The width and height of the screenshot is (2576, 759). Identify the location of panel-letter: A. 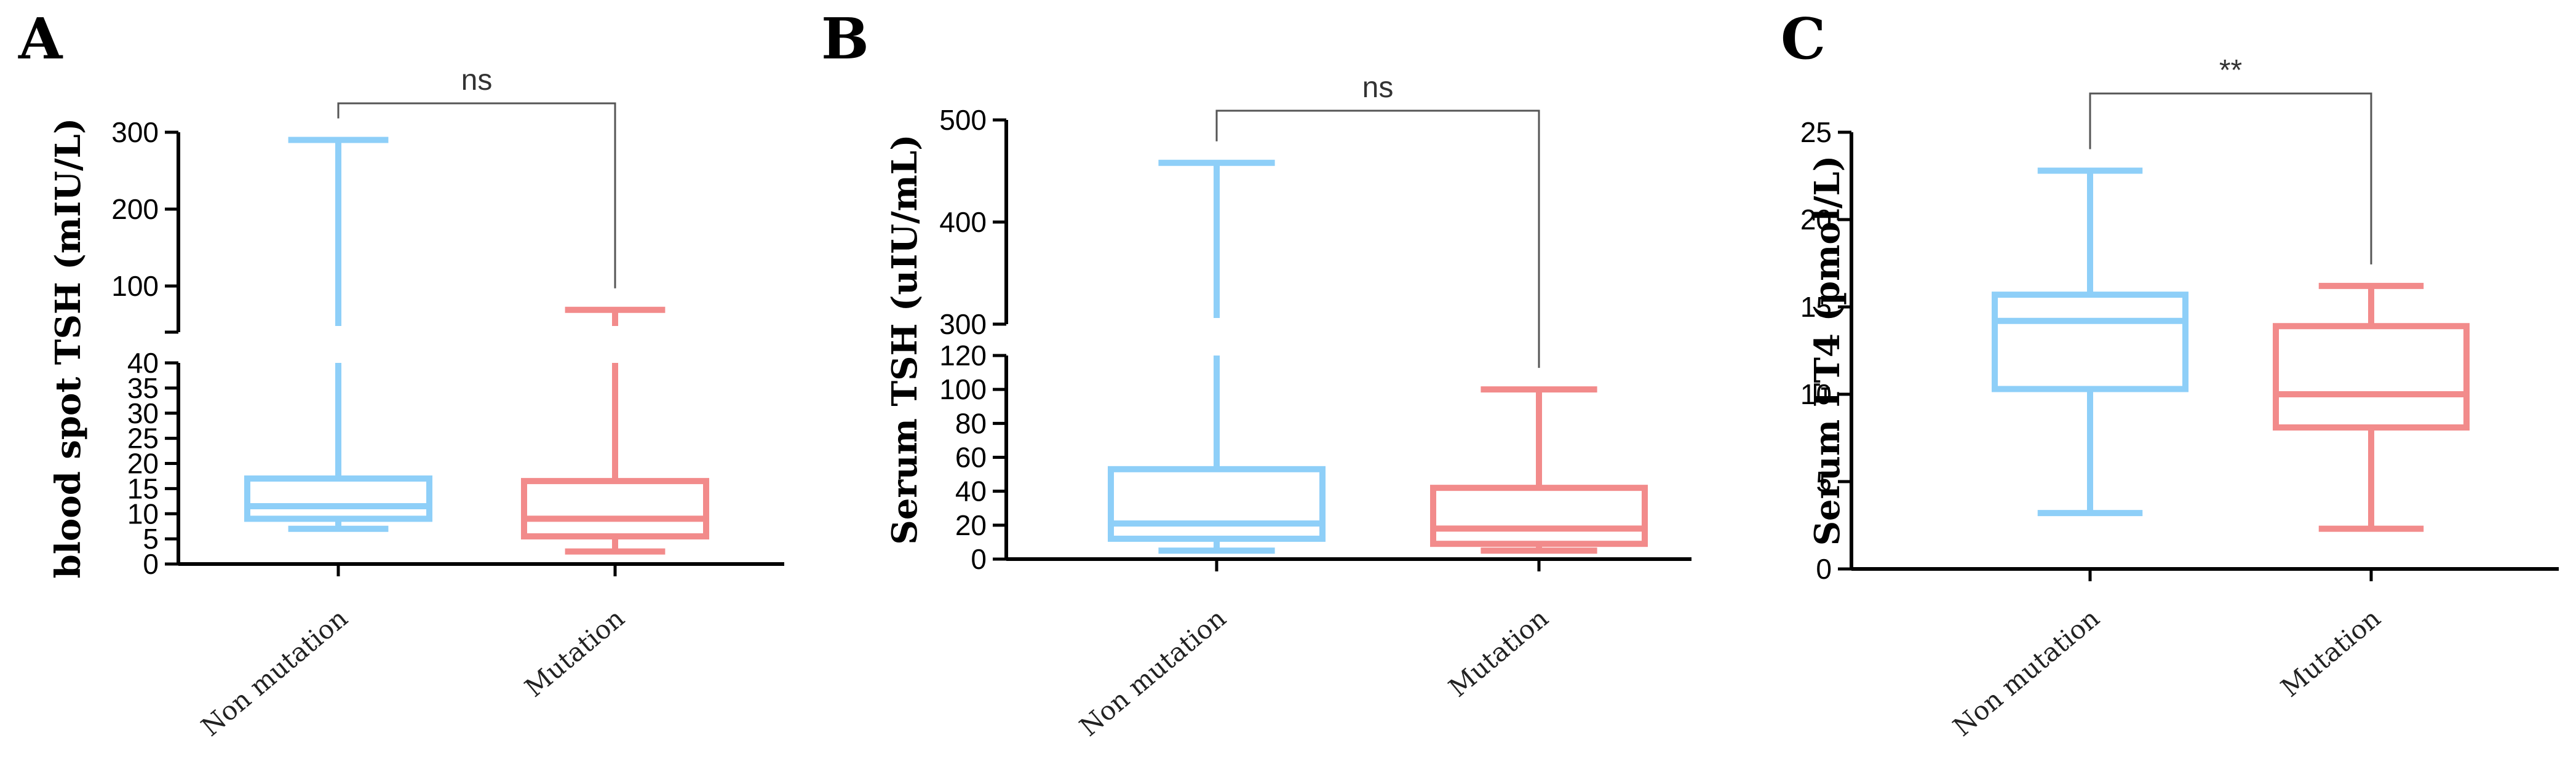
(40, 39).